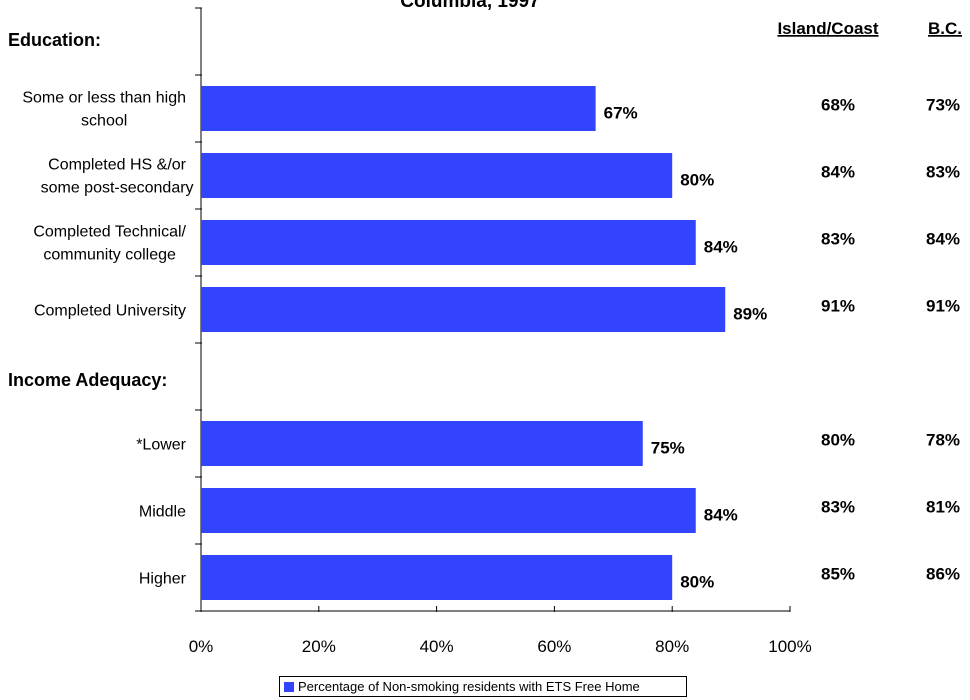  I want to click on island-coast-value: 68%, so click(838, 105).